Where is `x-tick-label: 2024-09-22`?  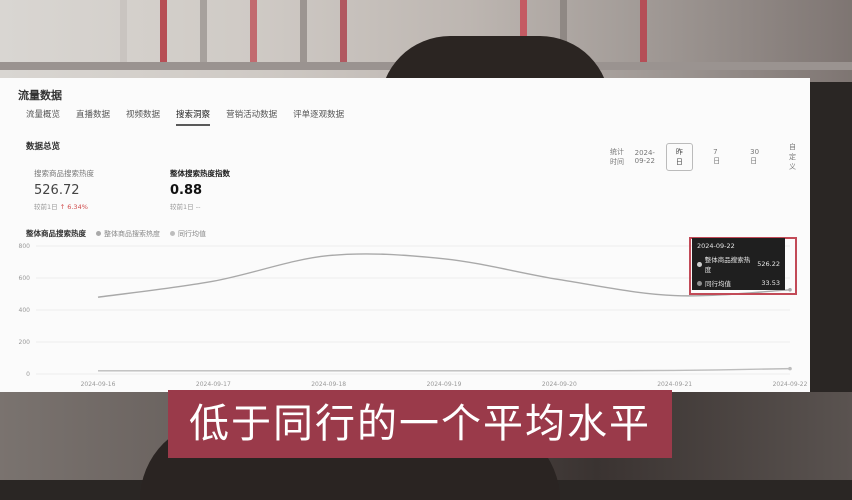 x-tick-label: 2024-09-22 is located at coordinates (790, 384).